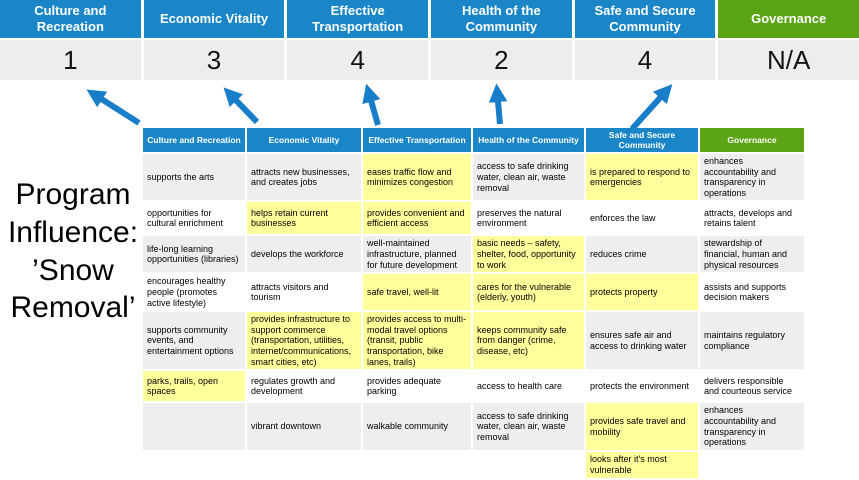 The height and width of the screenshot is (480, 859). What do you see at coordinates (194, 140) in the screenshot?
I see `matrix-column-header: Culture and Recreation` at bounding box center [194, 140].